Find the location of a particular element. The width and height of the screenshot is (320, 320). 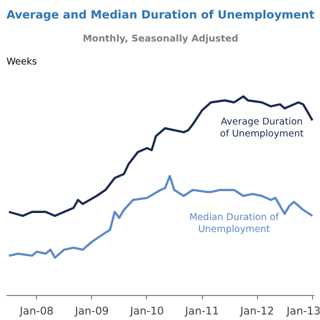

x-tick-label: Jan-12 is located at coordinates (256, 311).